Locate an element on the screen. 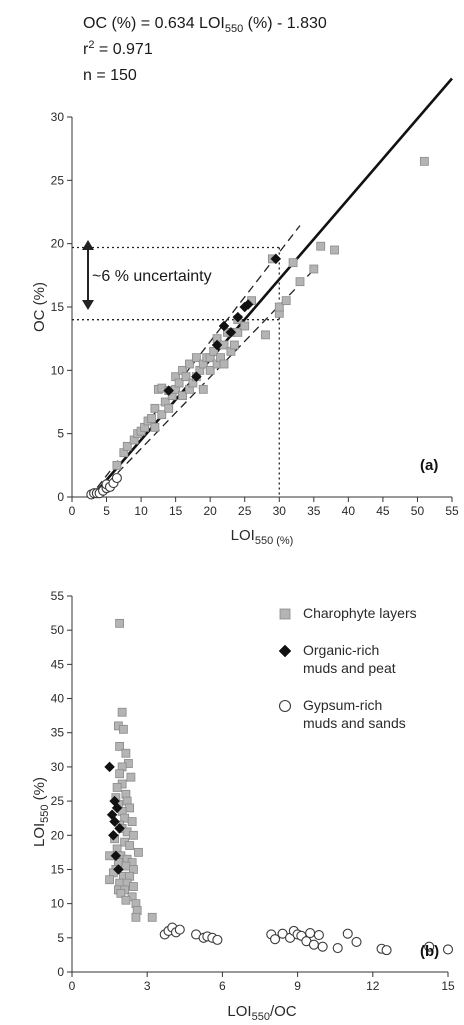  panel-a-x-tick-label: 0 is located at coordinates (72, 511).